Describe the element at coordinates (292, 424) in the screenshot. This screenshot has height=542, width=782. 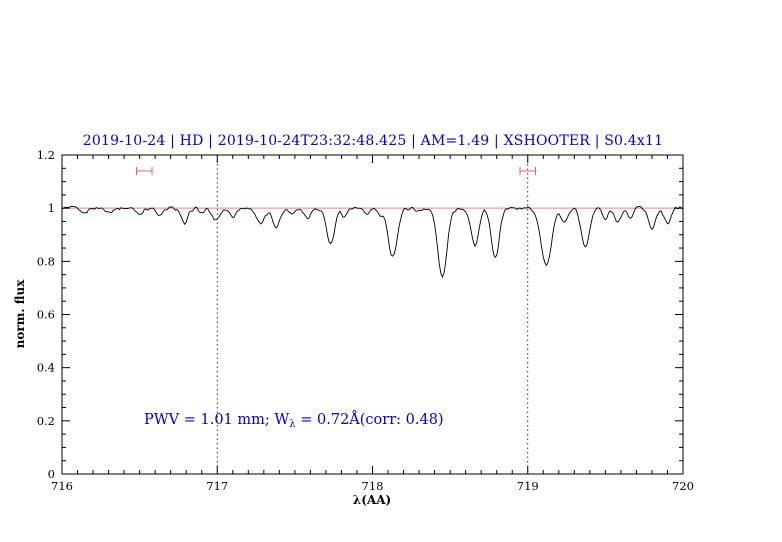
I see `pwv-annotation-subscript: λ` at that location.